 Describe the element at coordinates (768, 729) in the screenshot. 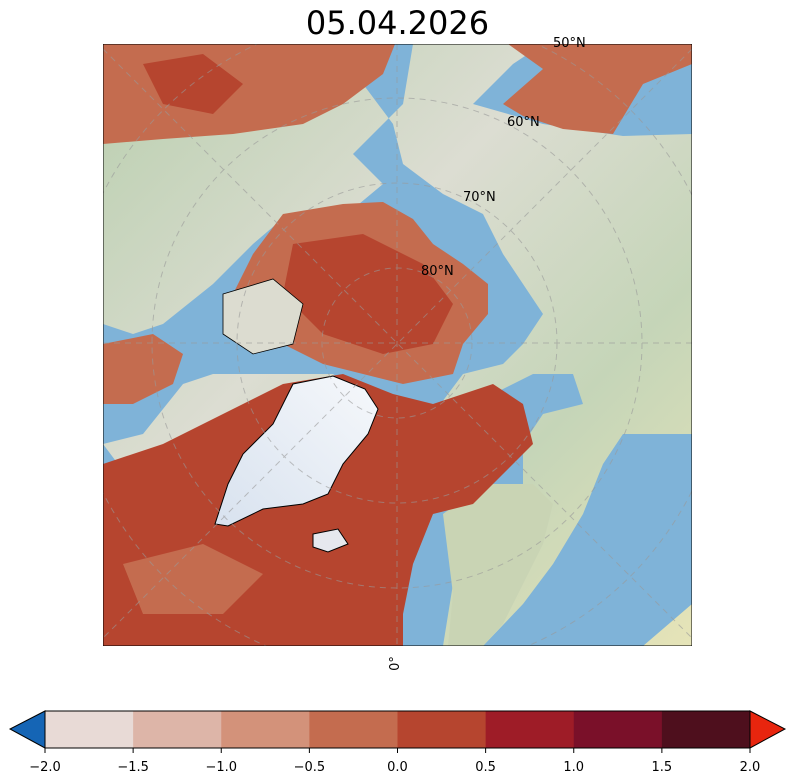

I see `colorbar-over-extension` at that location.